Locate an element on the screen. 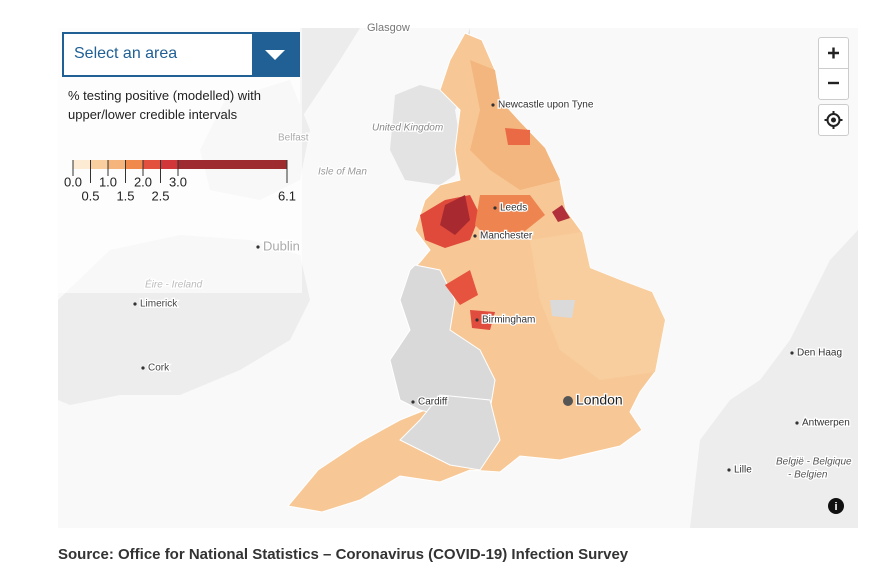 The width and height of the screenshot is (891, 584). locate-button is located at coordinates (833, 120).